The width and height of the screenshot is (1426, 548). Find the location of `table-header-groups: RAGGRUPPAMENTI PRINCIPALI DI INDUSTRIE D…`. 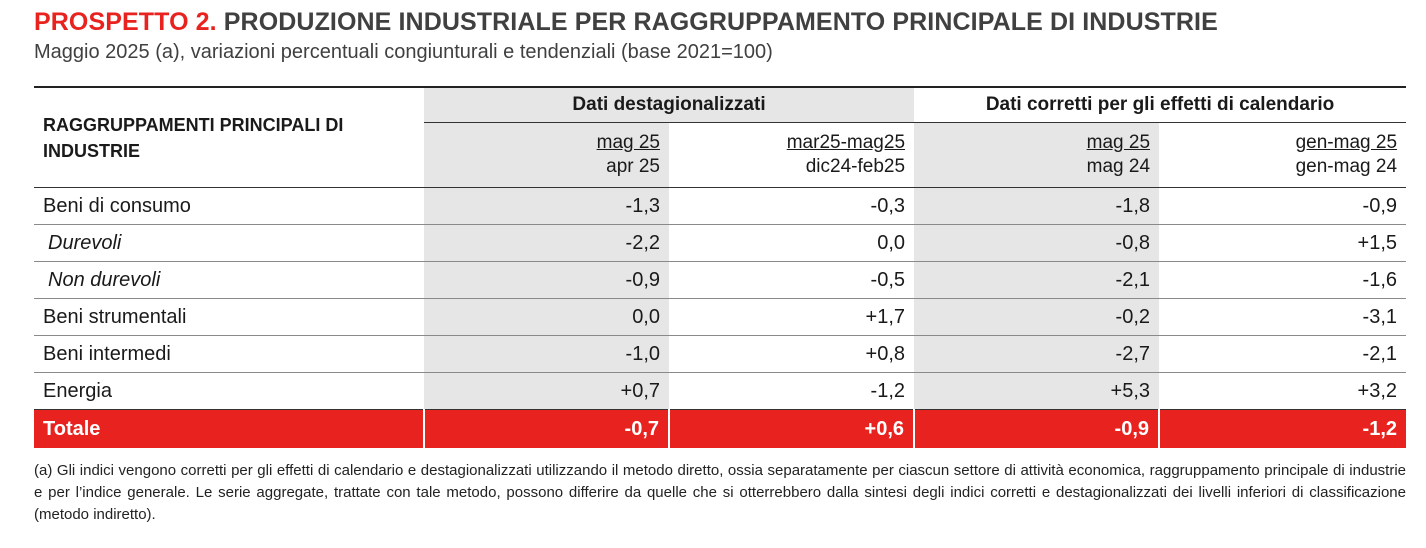

table-header-groups: RAGGRUPPAMENTI PRINCIPALI DI INDUSTRIE D… is located at coordinates (720, 124).